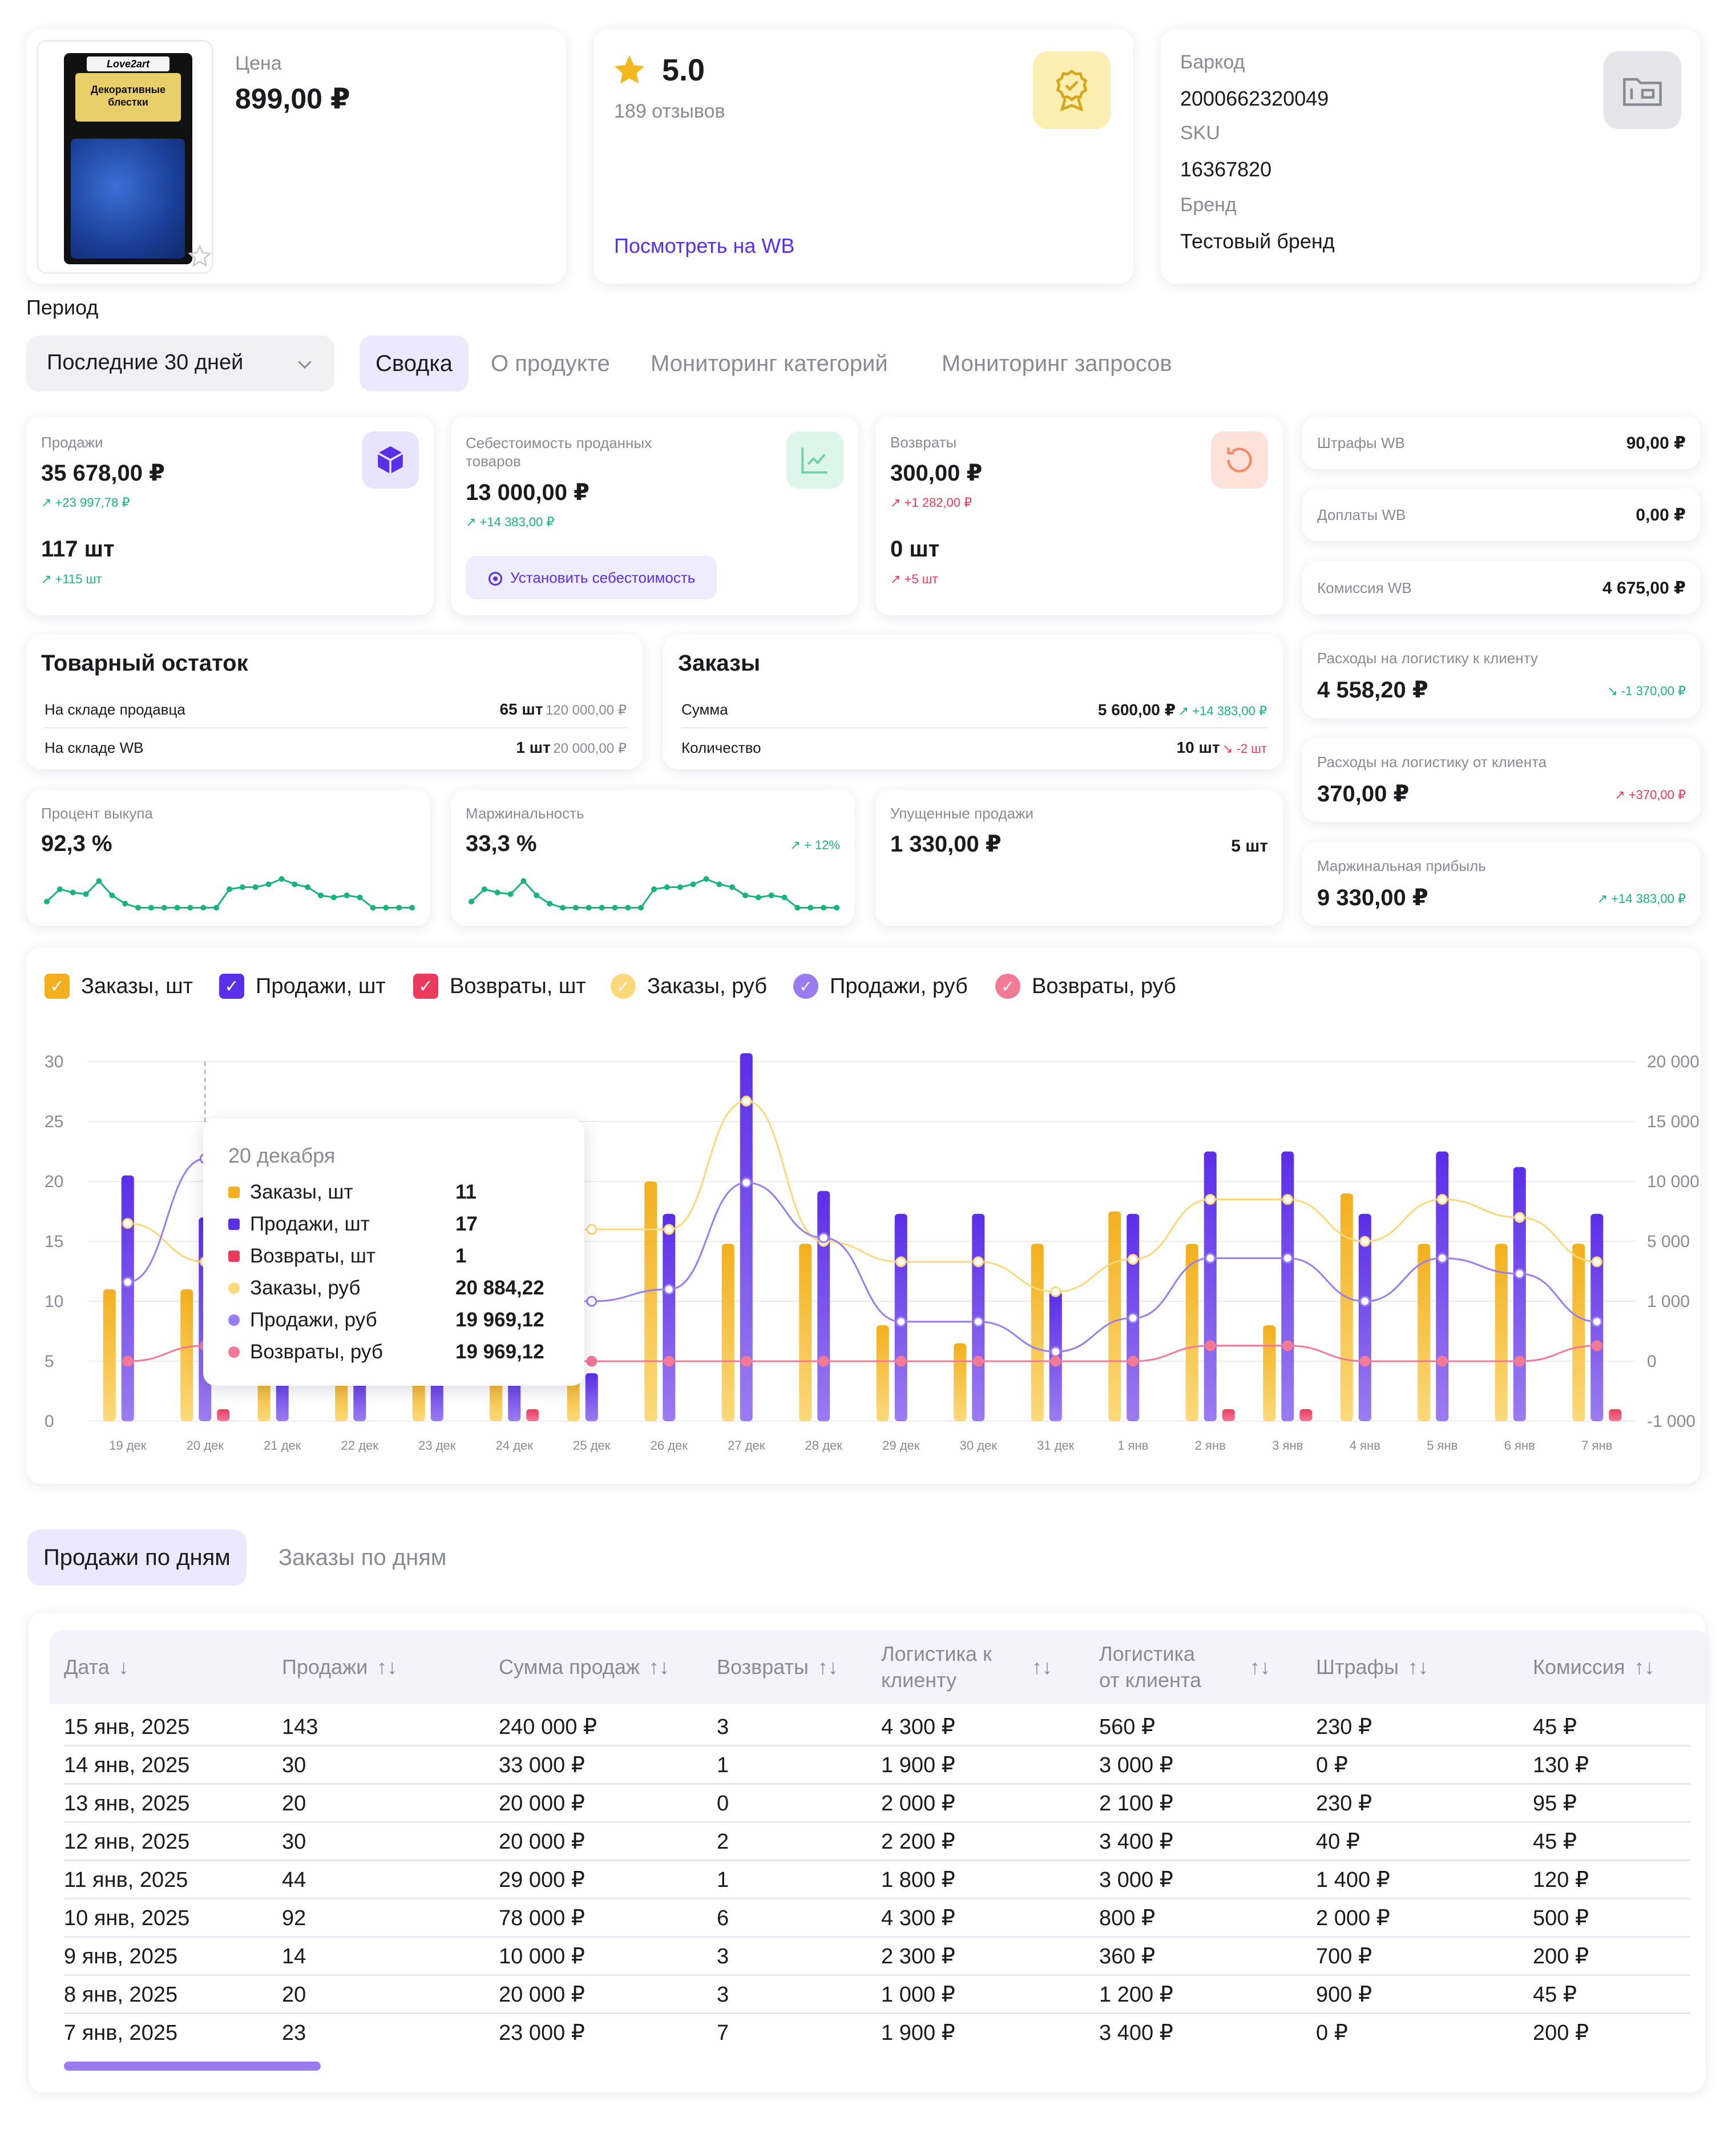 This screenshot has height=2154, width=1736. I want to click on column-header: Штрафы ↑↓, so click(1418, 1667).